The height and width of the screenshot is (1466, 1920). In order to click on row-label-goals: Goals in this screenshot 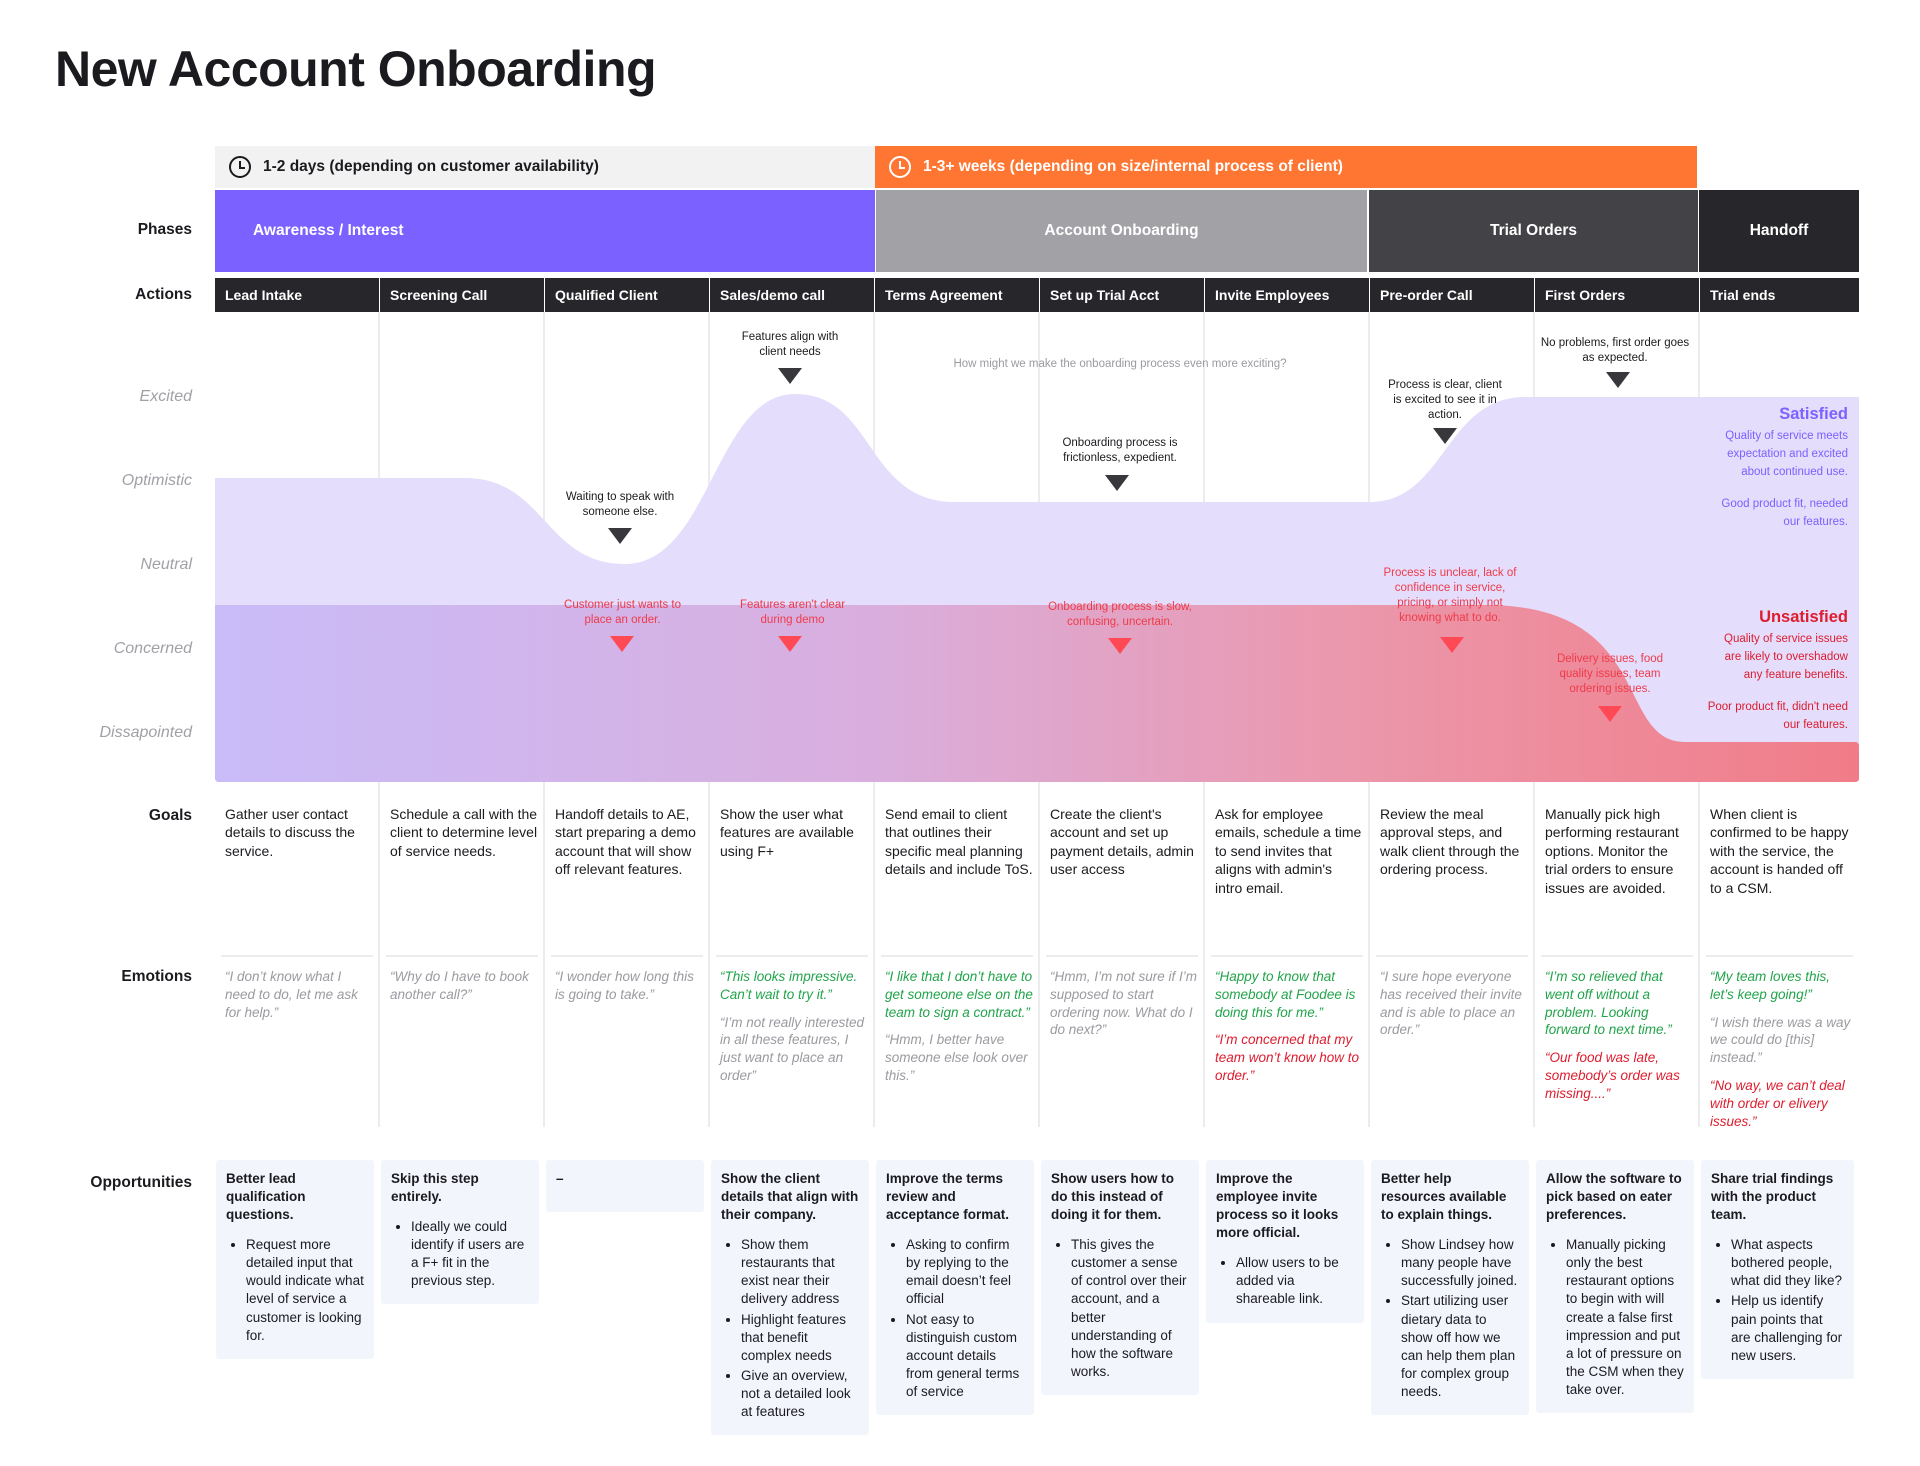, I will do `click(170, 815)`.